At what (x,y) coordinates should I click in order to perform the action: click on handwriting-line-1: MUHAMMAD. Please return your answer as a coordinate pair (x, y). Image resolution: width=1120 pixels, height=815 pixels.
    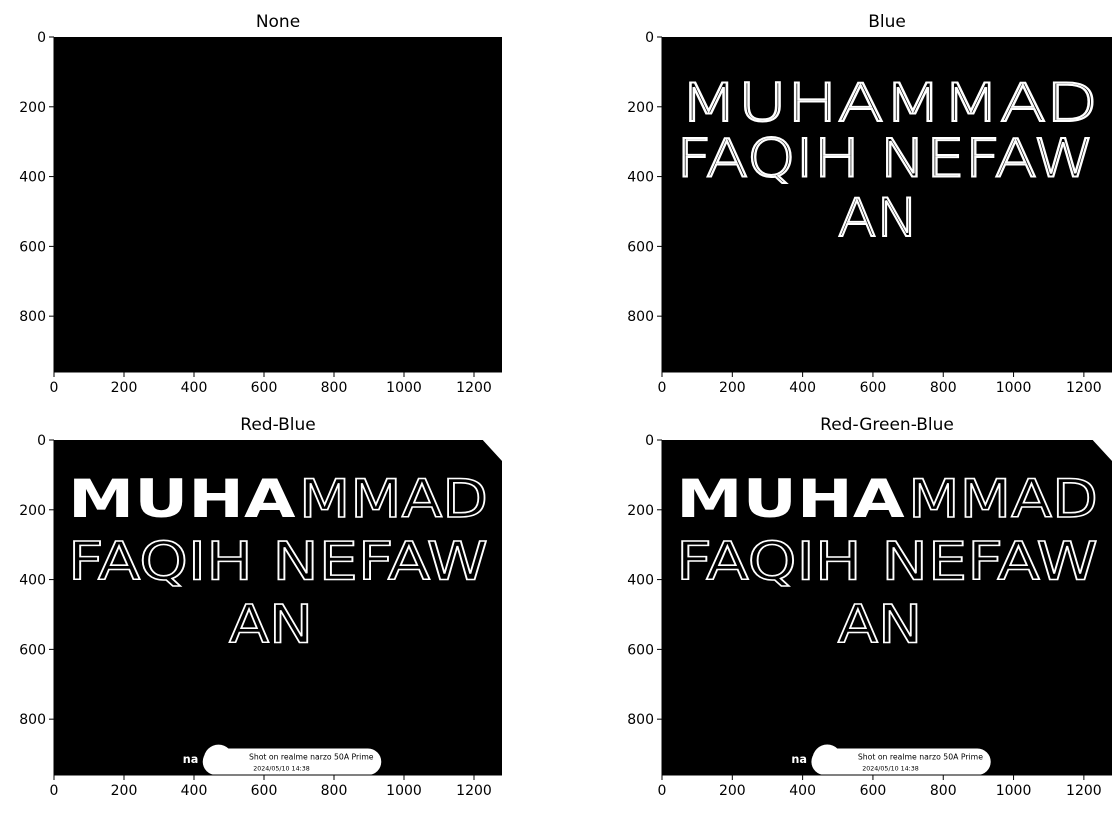
    Looking at the image, I should click on (889, 103).